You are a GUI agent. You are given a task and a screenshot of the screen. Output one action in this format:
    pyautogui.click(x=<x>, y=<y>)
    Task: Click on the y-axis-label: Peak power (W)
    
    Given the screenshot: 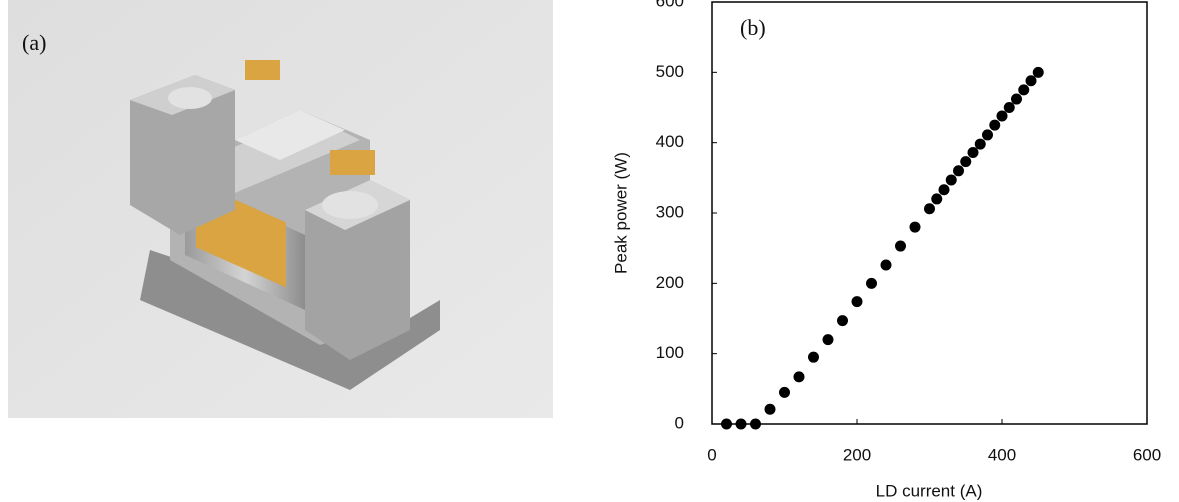 What is the action you would take?
    pyautogui.click(x=620, y=213)
    